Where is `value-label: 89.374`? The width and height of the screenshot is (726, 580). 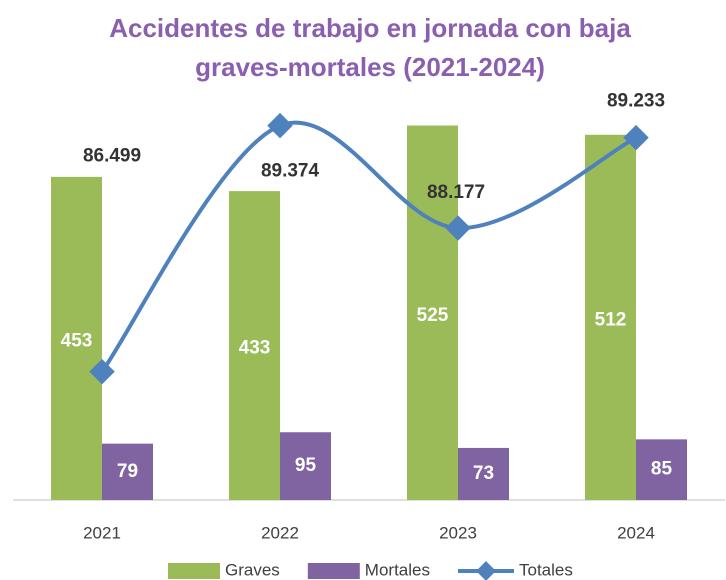
value-label: 89.374 is located at coordinates (290, 171).